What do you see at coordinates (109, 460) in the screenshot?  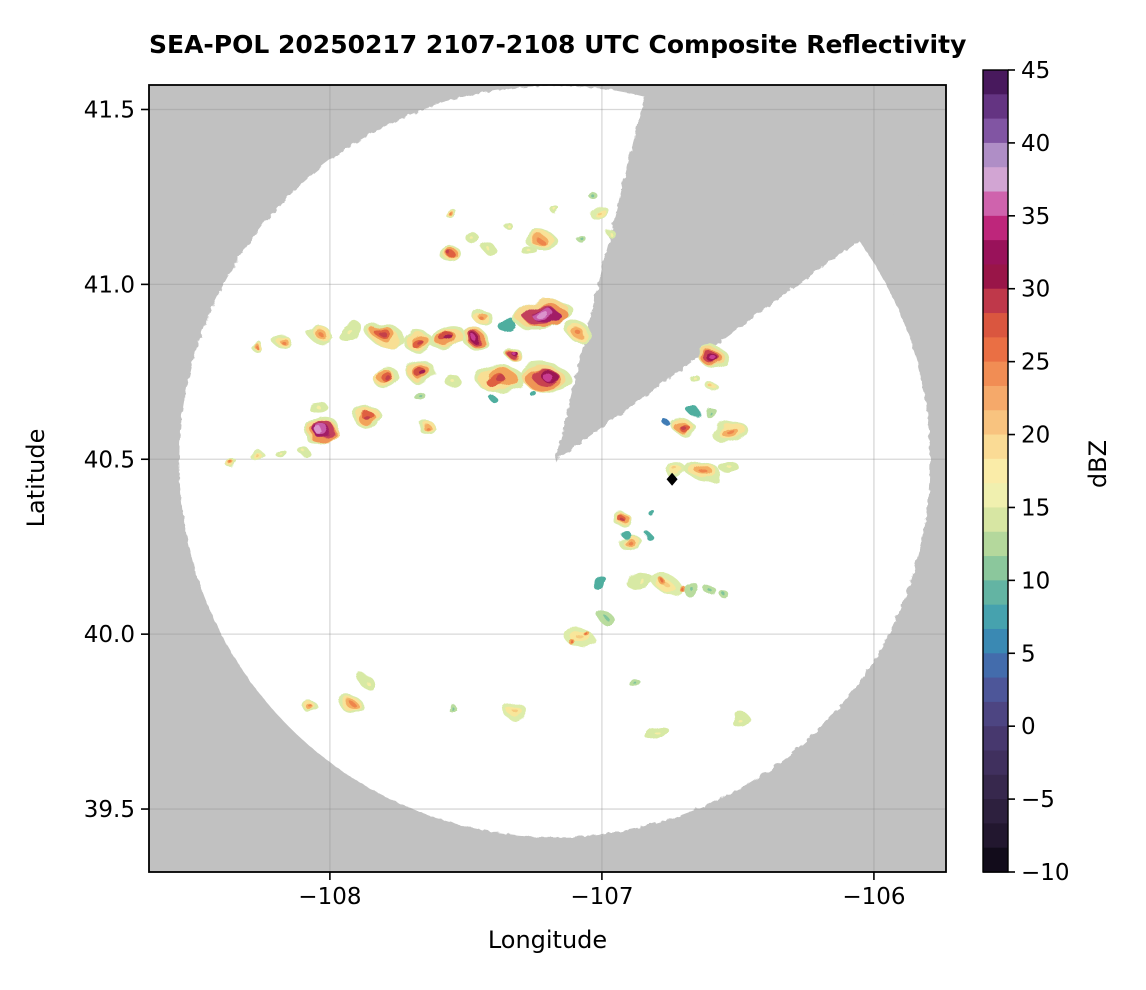 I see `y-tick-label: 40.5` at bounding box center [109, 460].